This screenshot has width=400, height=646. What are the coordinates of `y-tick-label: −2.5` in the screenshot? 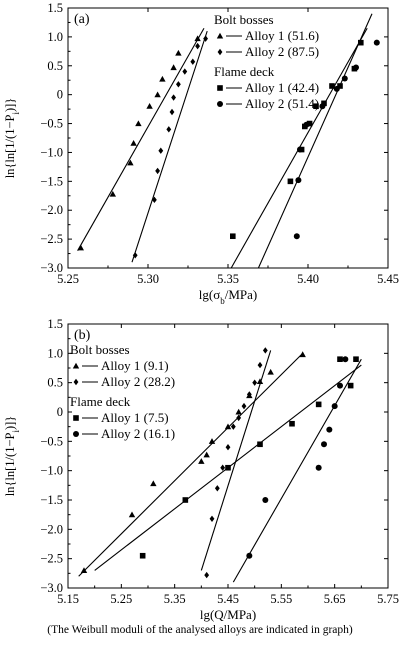 It's located at (51, 239).